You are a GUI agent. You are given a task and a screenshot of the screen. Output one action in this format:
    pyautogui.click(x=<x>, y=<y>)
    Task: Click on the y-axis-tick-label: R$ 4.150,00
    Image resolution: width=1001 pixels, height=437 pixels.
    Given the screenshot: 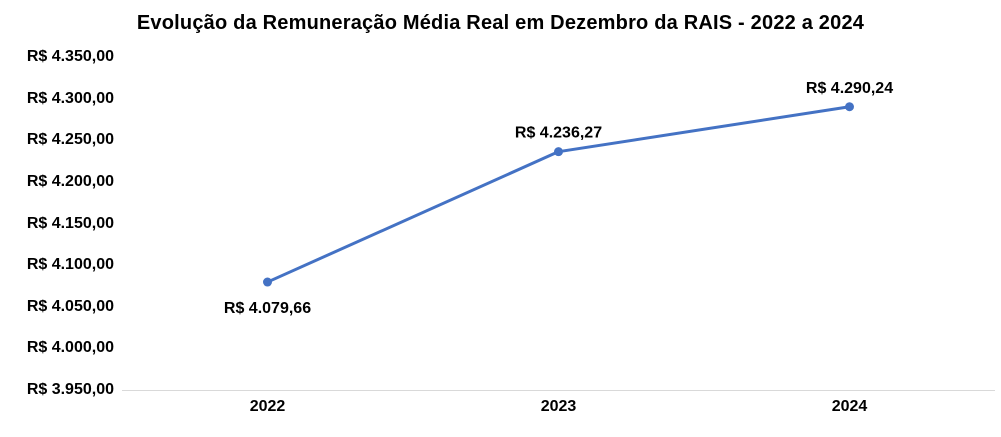 What is the action you would take?
    pyautogui.click(x=70, y=223)
    